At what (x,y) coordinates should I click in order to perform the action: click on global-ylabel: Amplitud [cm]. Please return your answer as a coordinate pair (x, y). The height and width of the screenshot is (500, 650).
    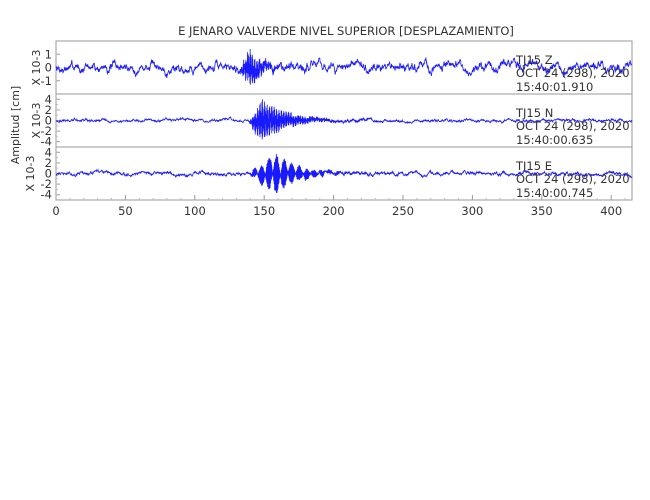
    Looking at the image, I should click on (15, 125).